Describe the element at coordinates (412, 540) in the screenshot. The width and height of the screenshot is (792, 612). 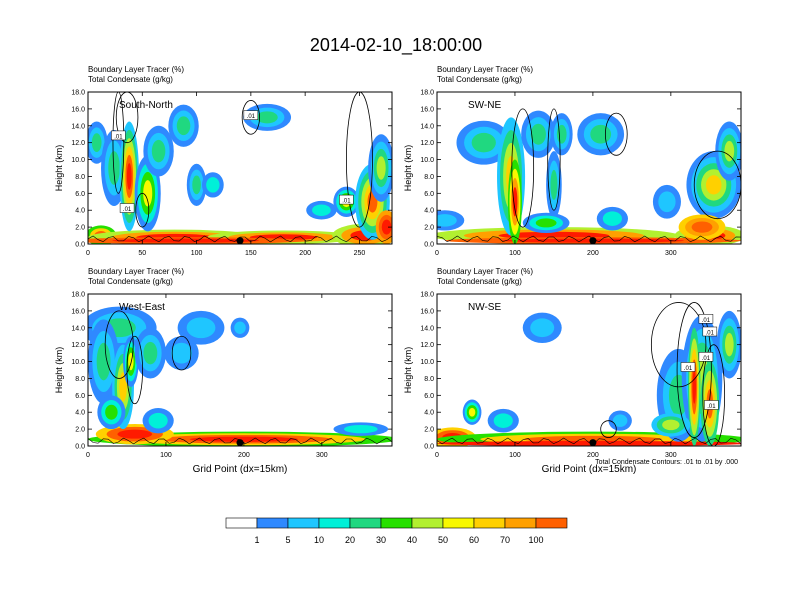
I see `colorbar-label: 40` at that location.